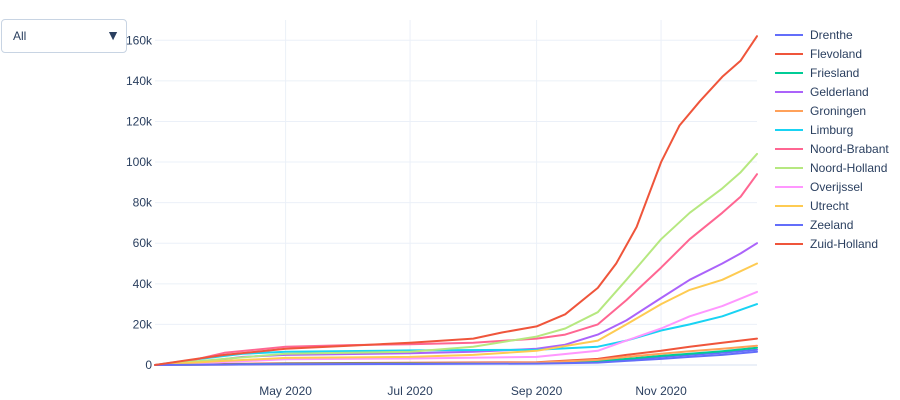 The width and height of the screenshot is (900, 400). I want to click on legend-label: Zuid-Holland, so click(844, 244).